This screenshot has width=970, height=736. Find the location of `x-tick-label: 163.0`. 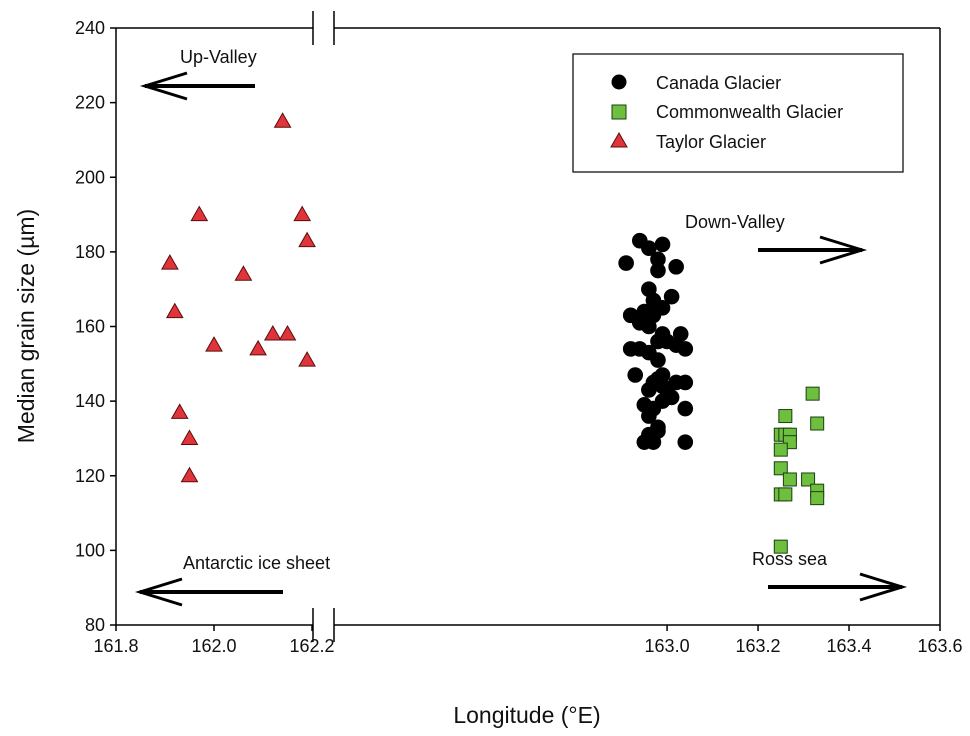

x-tick-label: 163.0 is located at coordinates (667, 646).